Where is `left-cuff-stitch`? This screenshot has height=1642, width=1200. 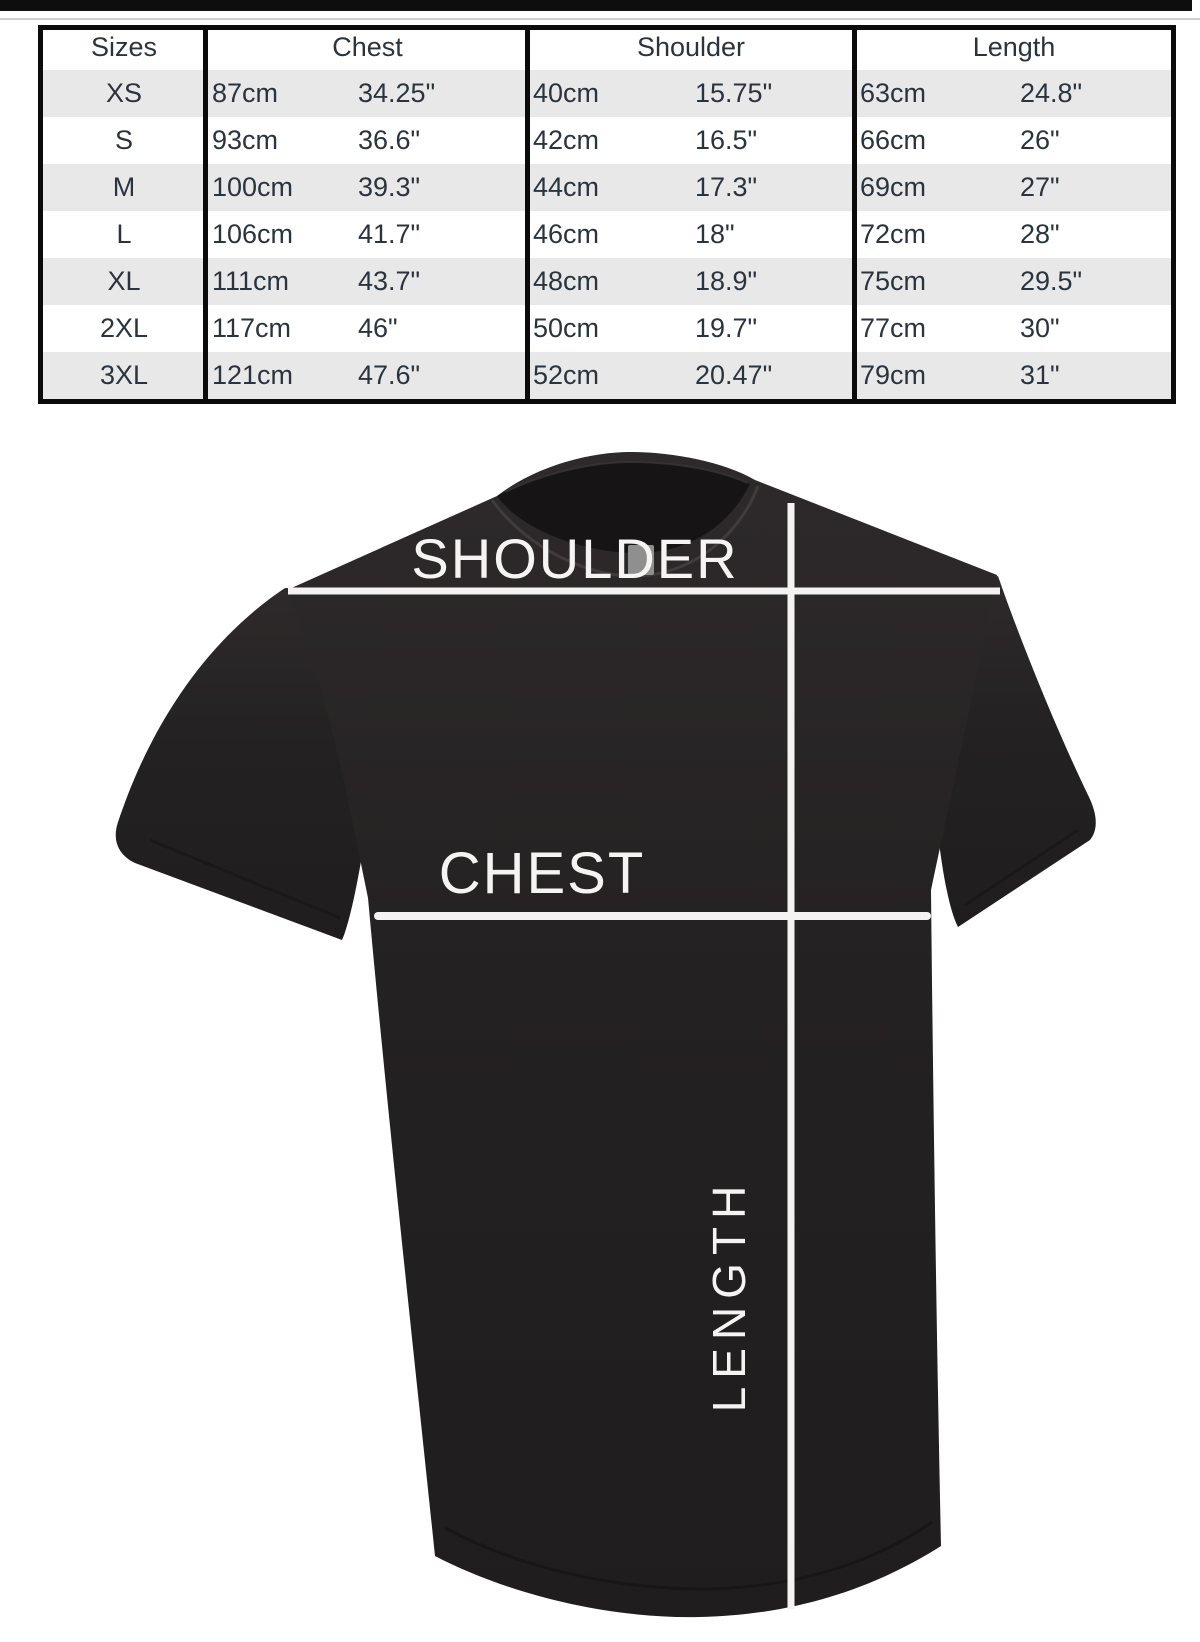 left-cuff-stitch is located at coordinates (245, 879).